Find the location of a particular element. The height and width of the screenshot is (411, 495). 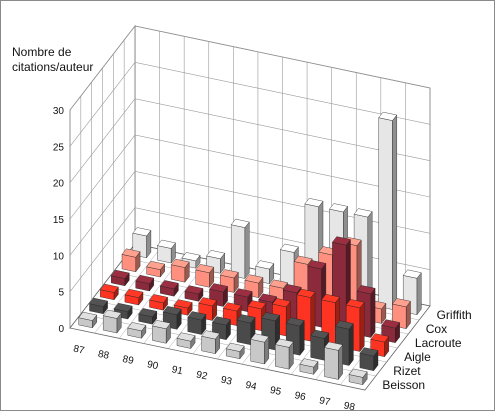

y-tick-label: 30 is located at coordinates (59, 111).